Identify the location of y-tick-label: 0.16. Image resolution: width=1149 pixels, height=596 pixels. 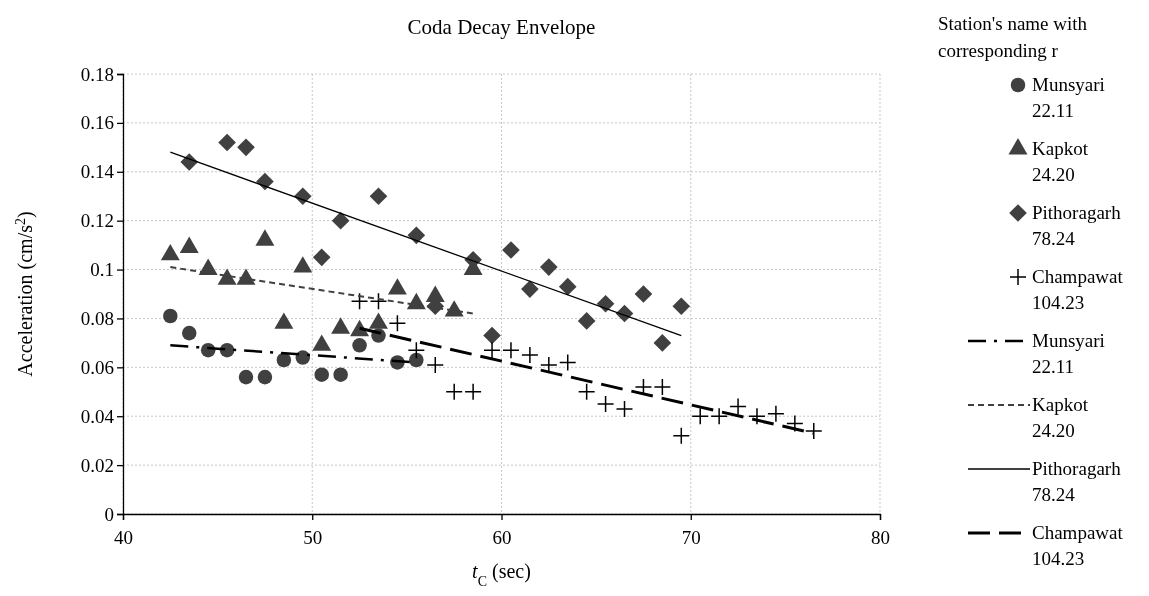
(97, 123).